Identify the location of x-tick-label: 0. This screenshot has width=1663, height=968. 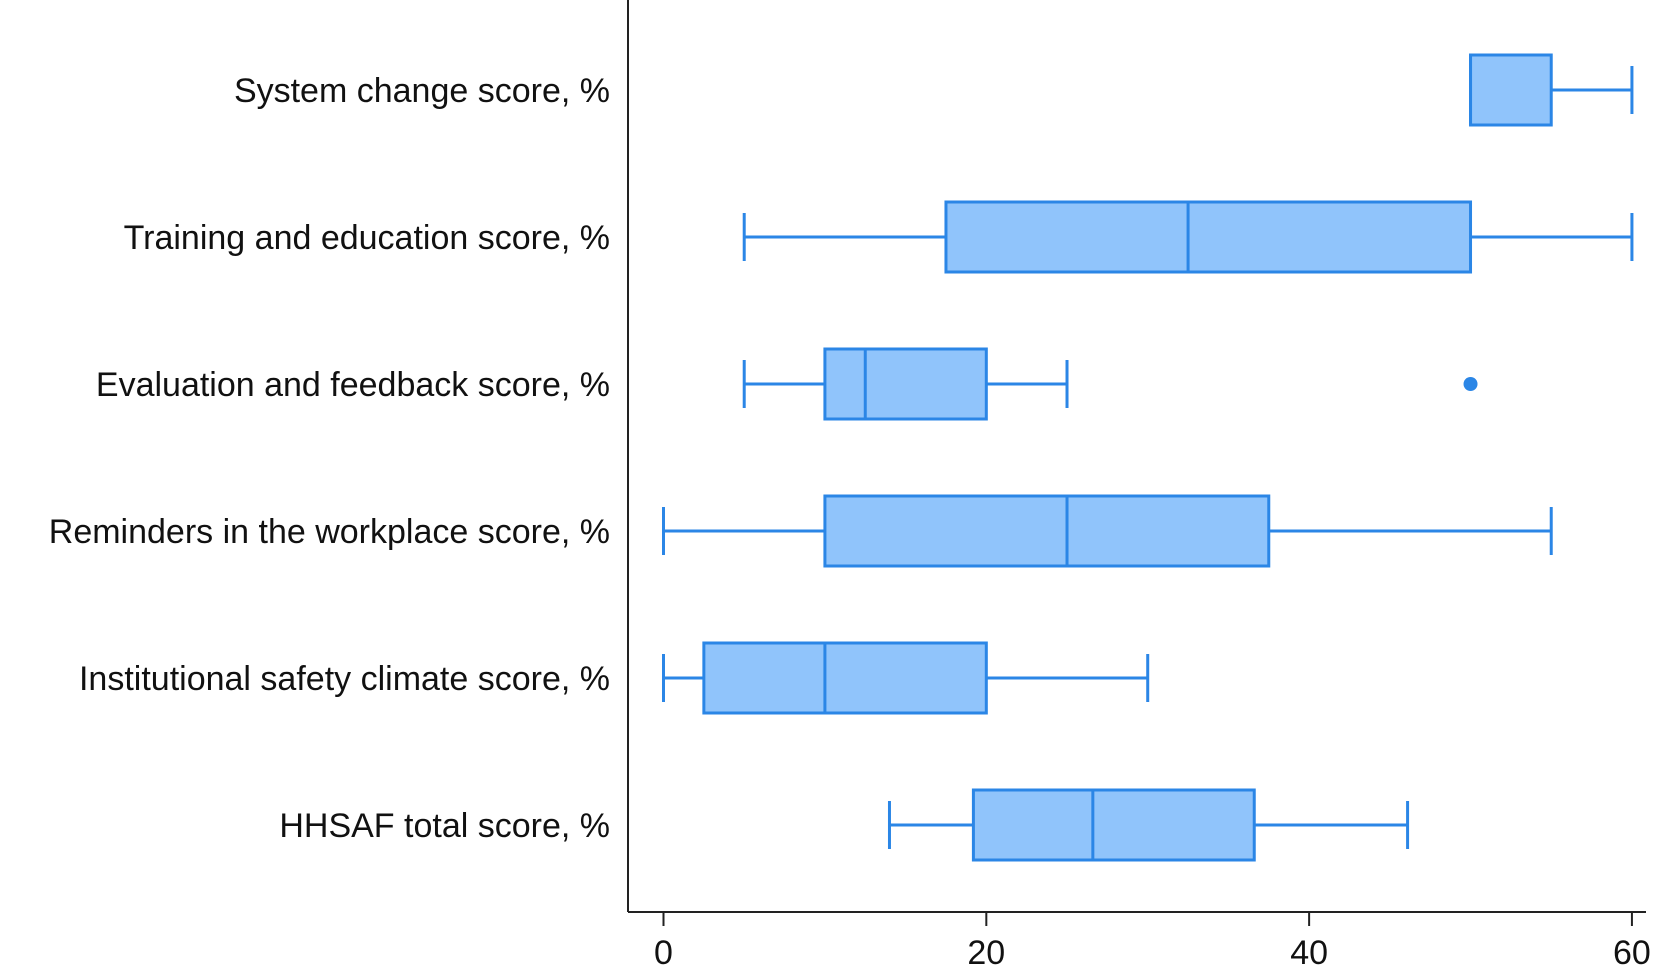
(663, 951).